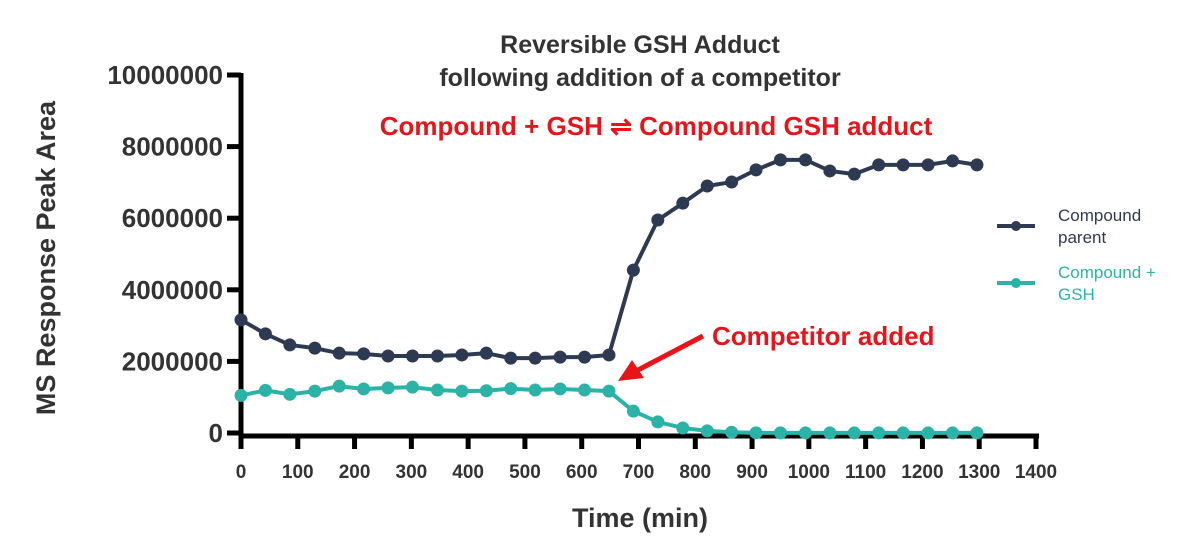  I want to click on competitor-annotation: Competitor added, so click(776, 351).